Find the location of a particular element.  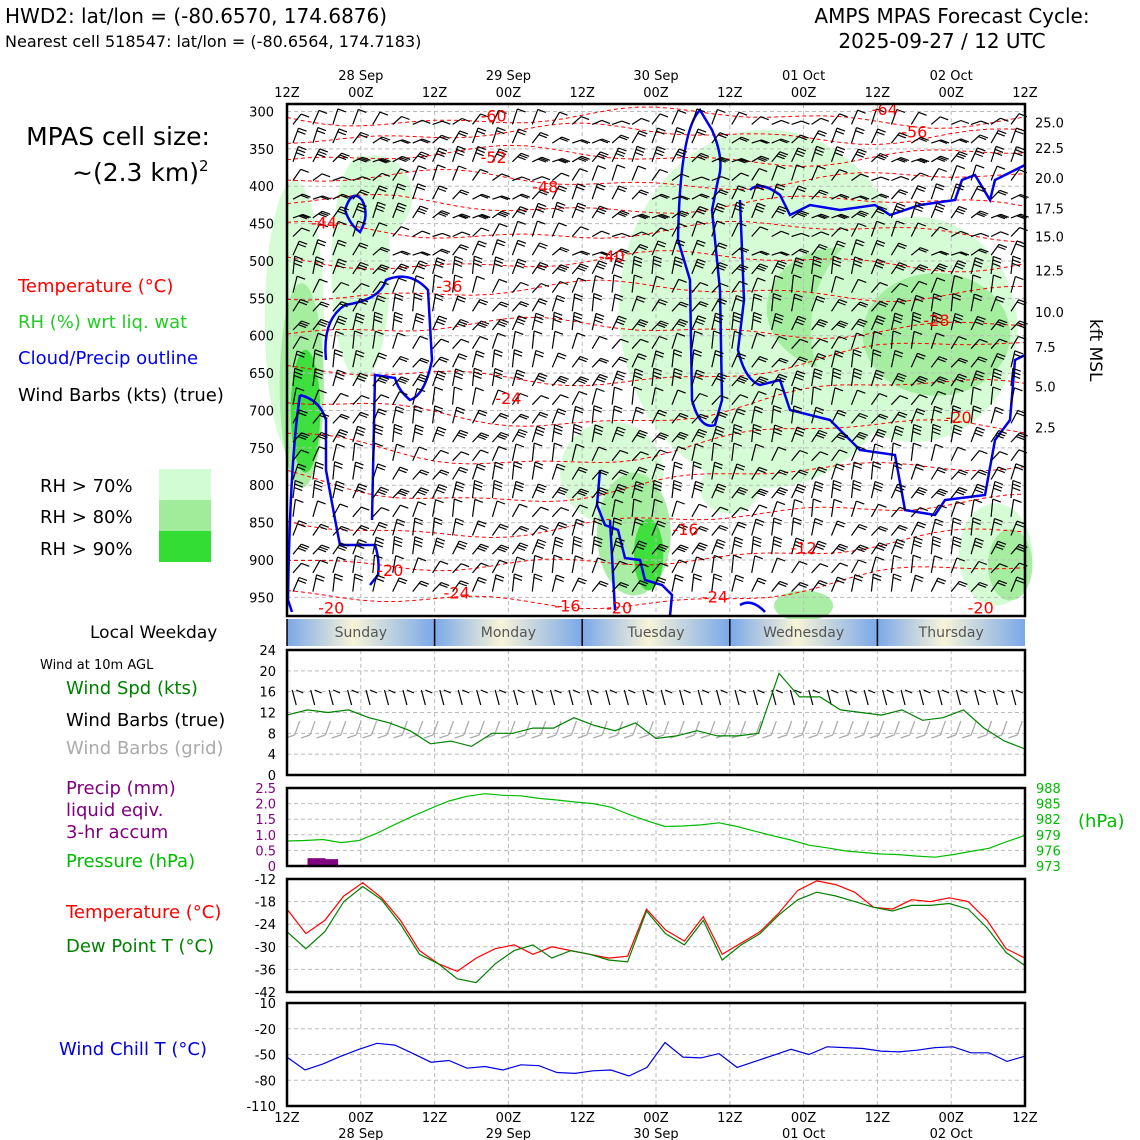

top-date-label: 29 Sep is located at coordinates (508, 76).